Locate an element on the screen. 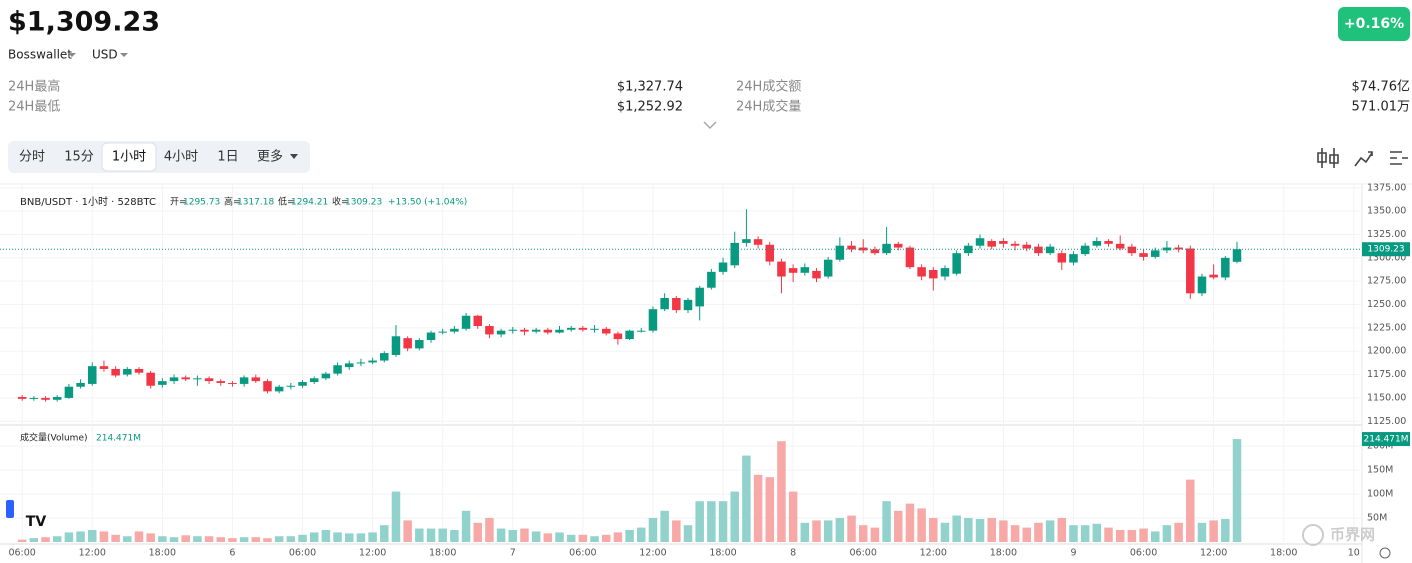 Image resolution: width=1412 pixels, height=563 pixels. x-tick-label: 06:00 is located at coordinates (302, 553).